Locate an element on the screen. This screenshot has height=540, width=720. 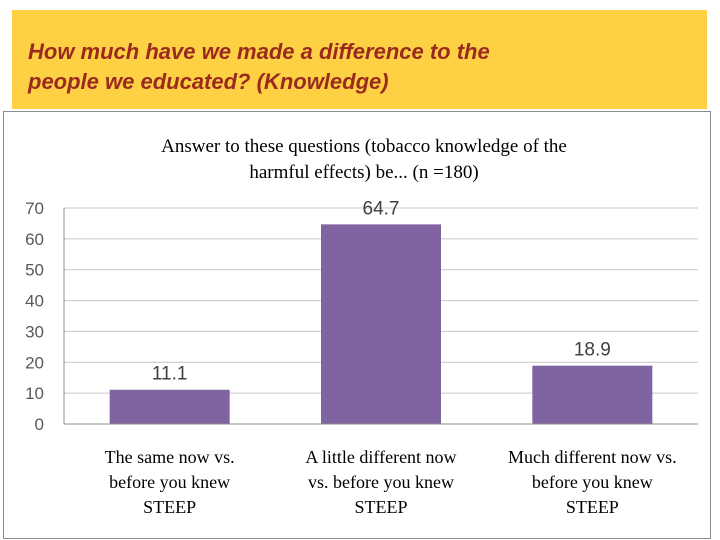
y-tick-label: 50 is located at coordinates (34, 270).